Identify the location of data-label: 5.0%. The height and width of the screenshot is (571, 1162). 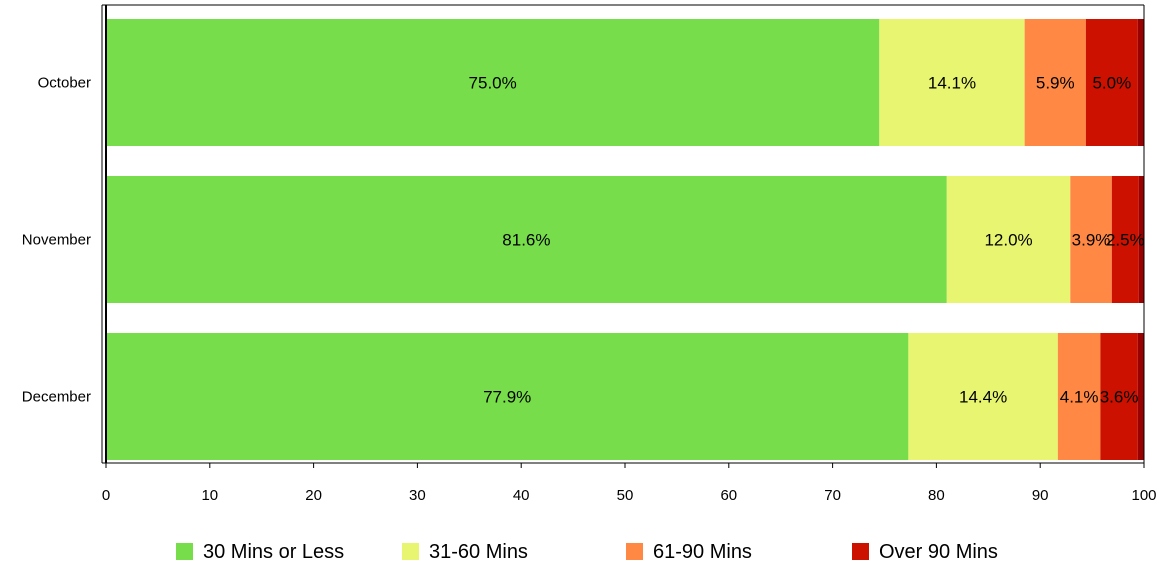
(1111, 83).